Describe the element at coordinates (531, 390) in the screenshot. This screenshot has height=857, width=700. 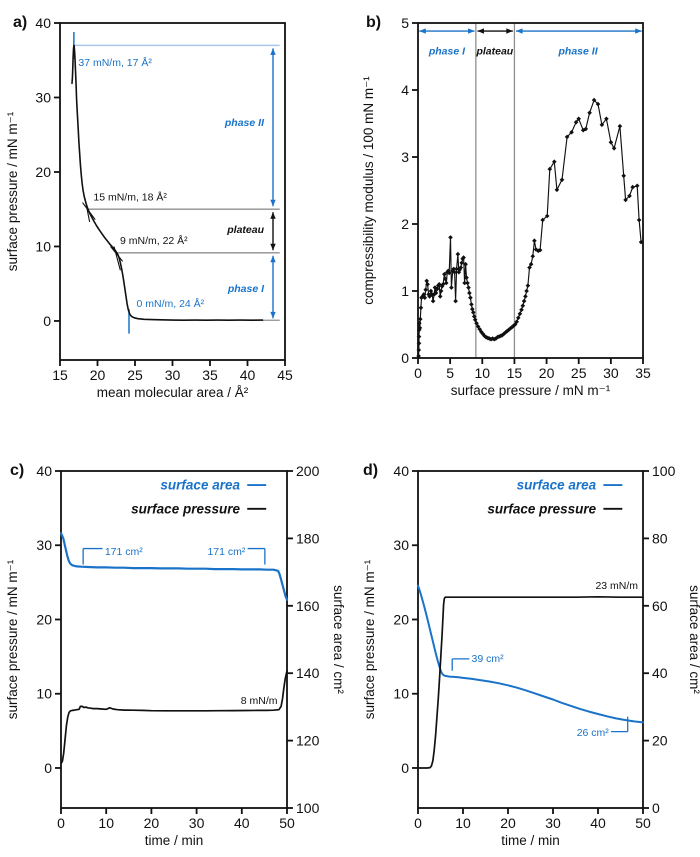
I see `x-axis-title: surface pressure / mN m⁻¹` at that location.